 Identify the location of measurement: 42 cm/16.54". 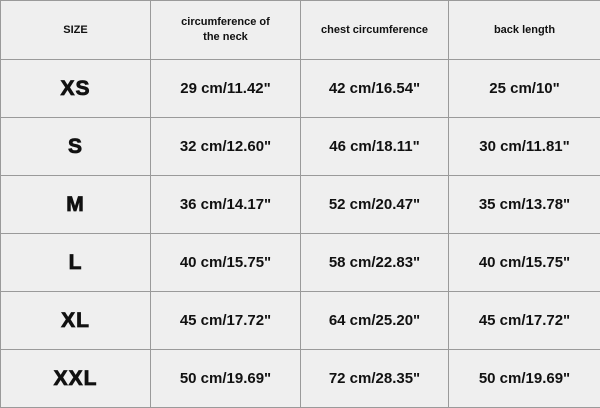
(374, 88).